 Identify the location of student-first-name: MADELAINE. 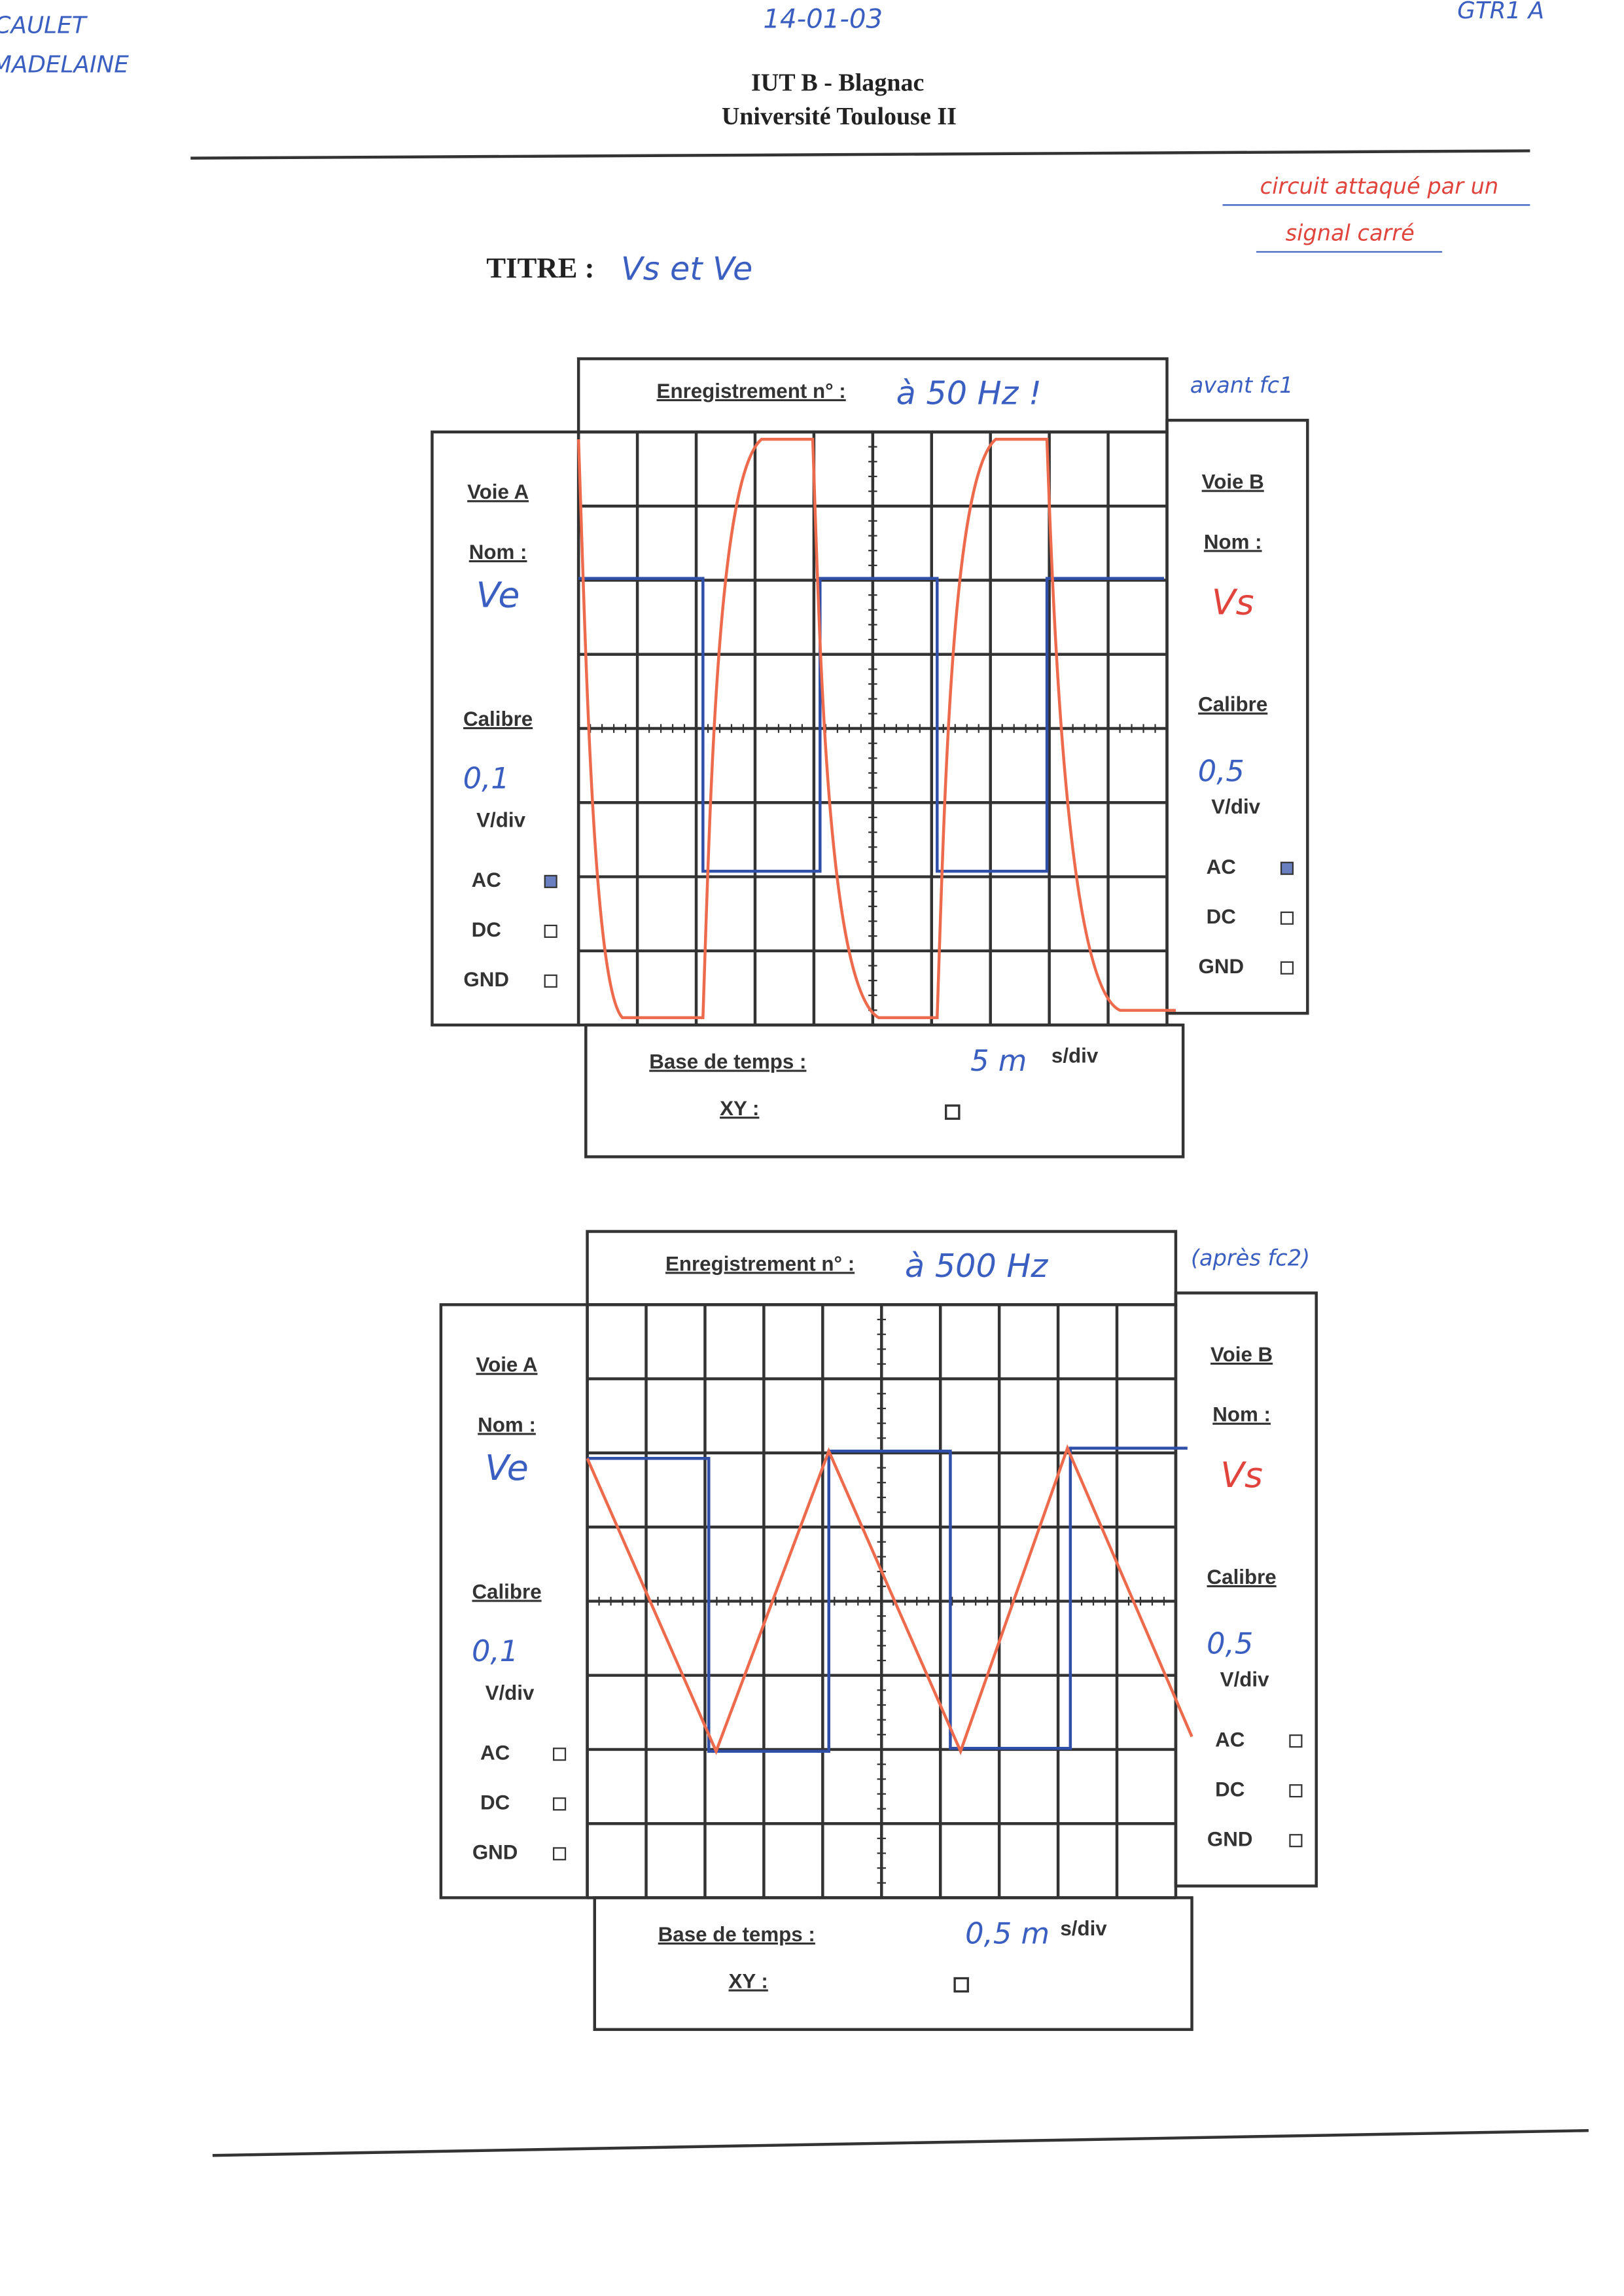
(64, 65).